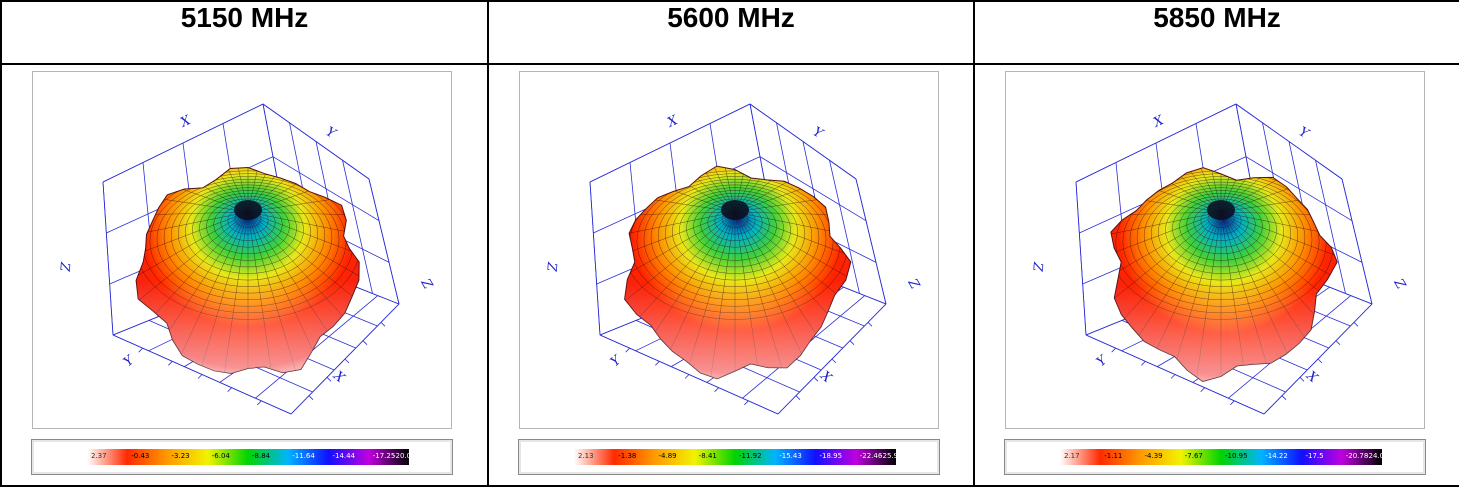 The height and width of the screenshot is (487, 1459). I want to click on colorbar-tick-label: -14.22, so click(1276, 456).